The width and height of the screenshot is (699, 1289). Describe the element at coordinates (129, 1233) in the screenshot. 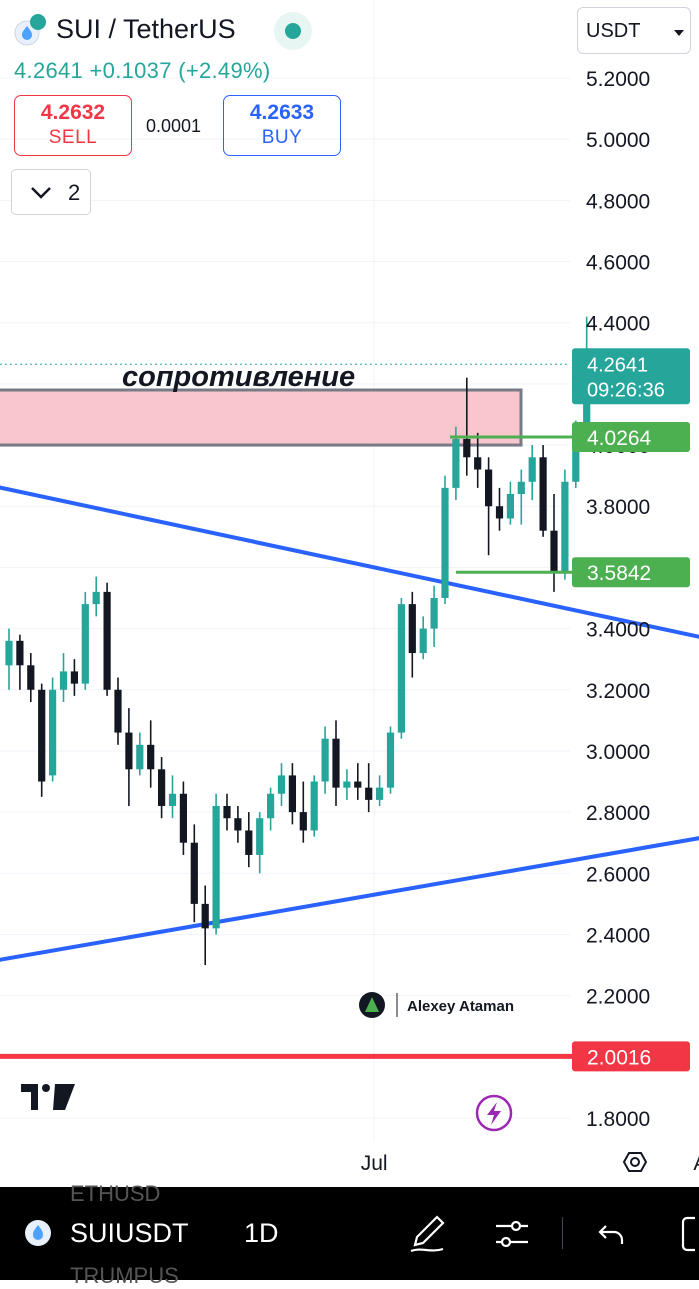

I see `toolbar-symbol: SUIUSDT` at that location.